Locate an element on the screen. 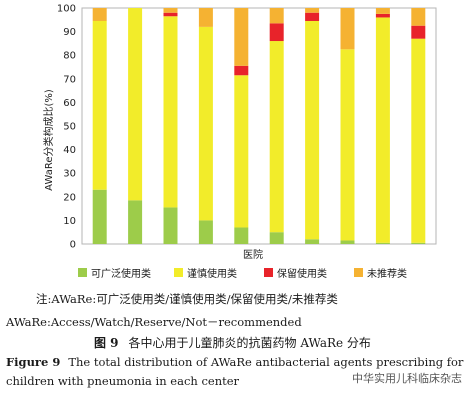 This screenshot has height=400, width=472. legend-item: 未推荐类 is located at coordinates (380, 272).